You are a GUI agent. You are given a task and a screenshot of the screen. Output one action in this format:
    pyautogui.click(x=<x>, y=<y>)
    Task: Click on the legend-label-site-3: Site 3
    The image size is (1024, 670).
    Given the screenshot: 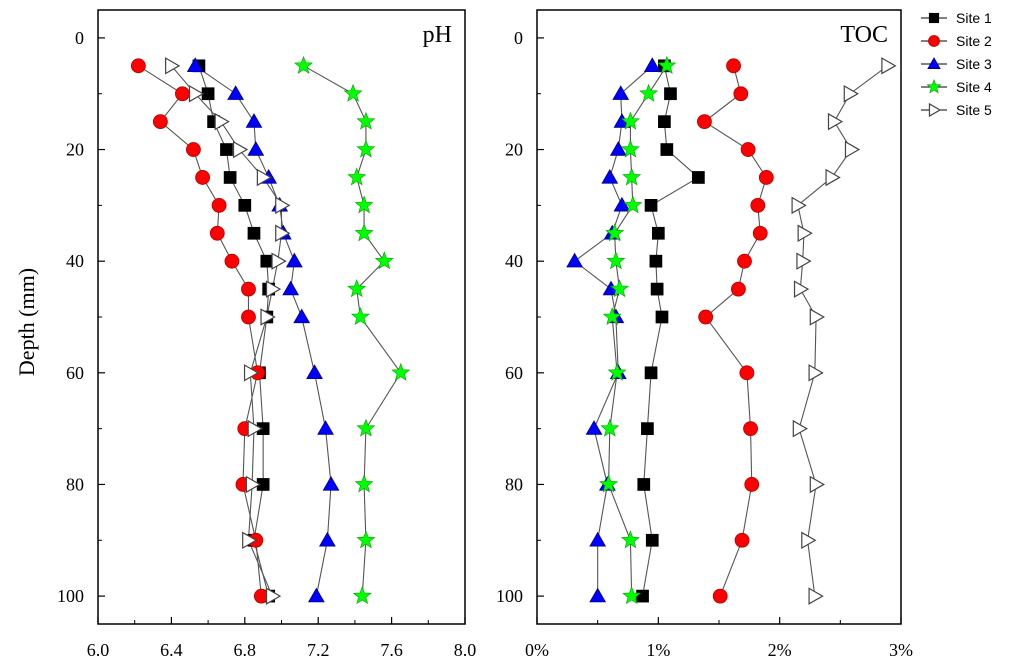 What is the action you would take?
    pyautogui.click(x=974, y=64)
    